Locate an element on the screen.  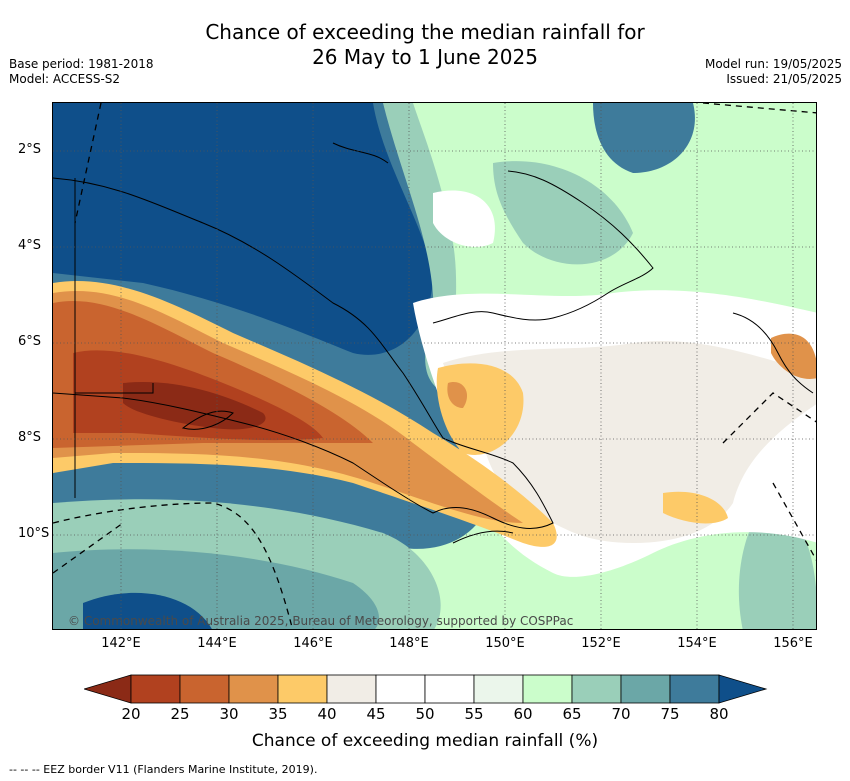
x-tick: 152°E is located at coordinates (601, 643).